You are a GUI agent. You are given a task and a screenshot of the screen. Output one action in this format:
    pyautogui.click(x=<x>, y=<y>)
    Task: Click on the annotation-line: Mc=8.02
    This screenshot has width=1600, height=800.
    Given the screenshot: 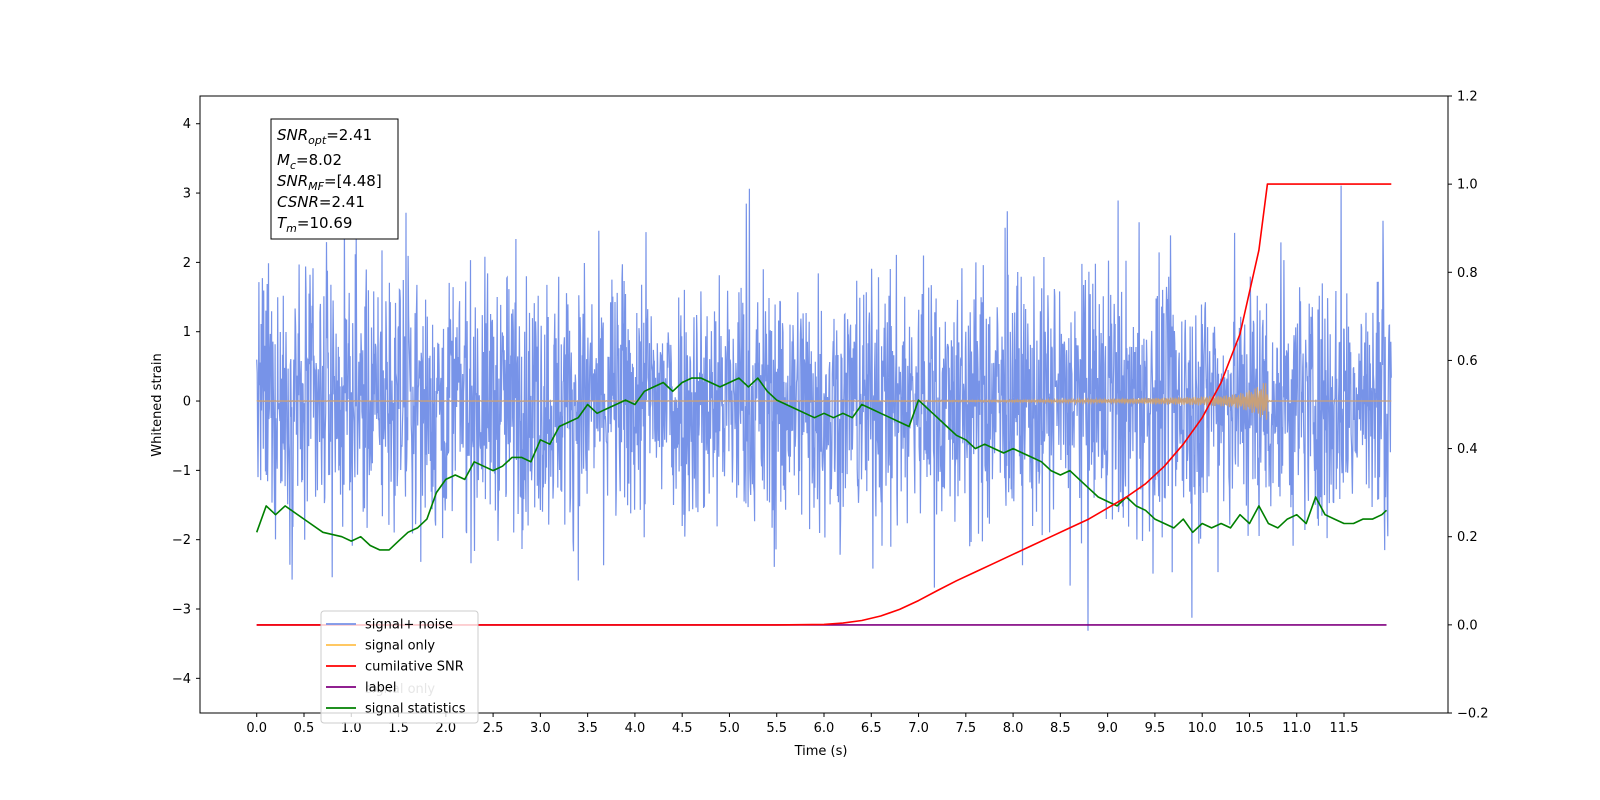 What is the action you would take?
    pyautogui.click(x=309, y=161)
    